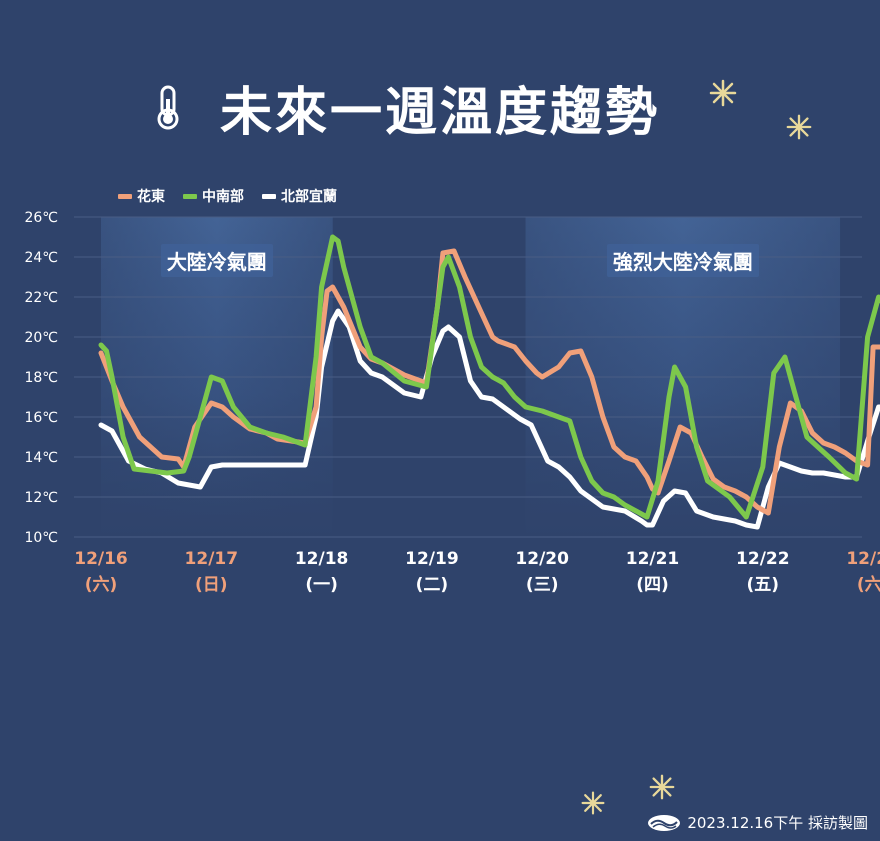 The image size is (880, 841). Describe the element at coordinates (41, 498) in the screenshot. I see `y-tick-label: 12℃` at that location.